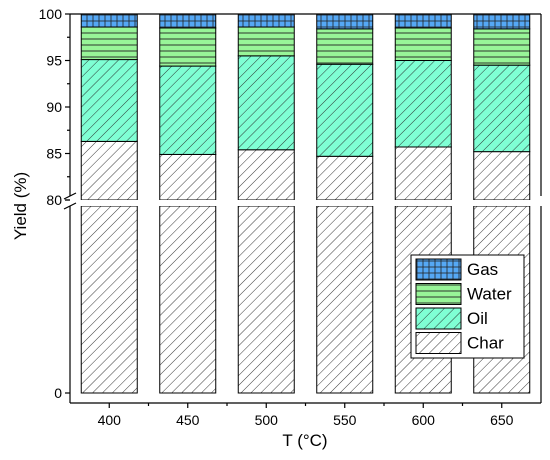 The image size is (550, 460). Describe the element at coordinates (345, 110) in the screenshot. I see `bar-550-oil-hatch` at that location.